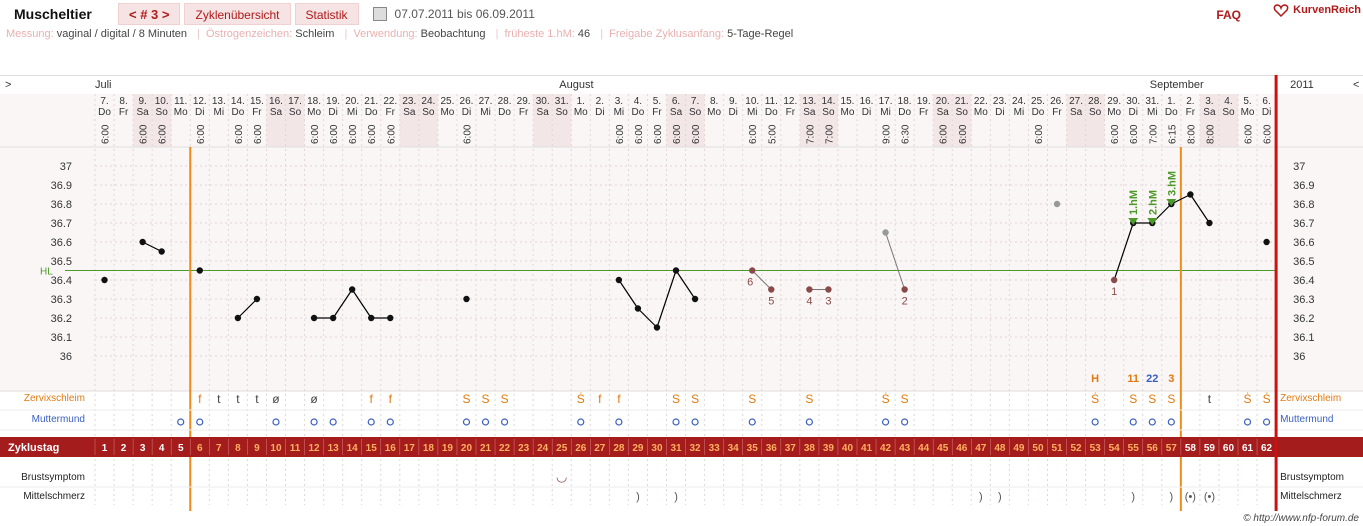  What do you see at coordinates (924, 448) in the screenshot?
I see `zyklustag-number: 44` at bounding box center [924, 448].